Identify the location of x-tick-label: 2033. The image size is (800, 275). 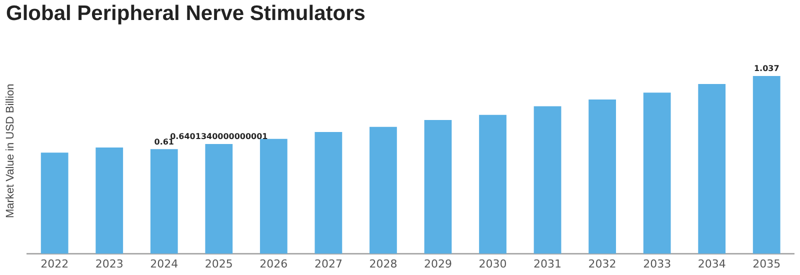
(657, 263).